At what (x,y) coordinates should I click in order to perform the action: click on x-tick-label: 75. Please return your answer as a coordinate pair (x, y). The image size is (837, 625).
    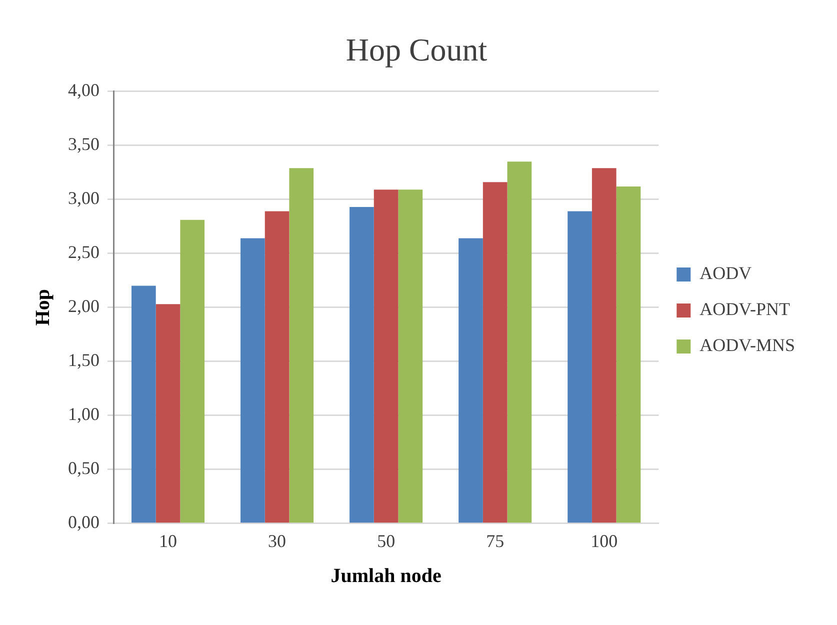
    Looking at the image, I should click on (495, 540).